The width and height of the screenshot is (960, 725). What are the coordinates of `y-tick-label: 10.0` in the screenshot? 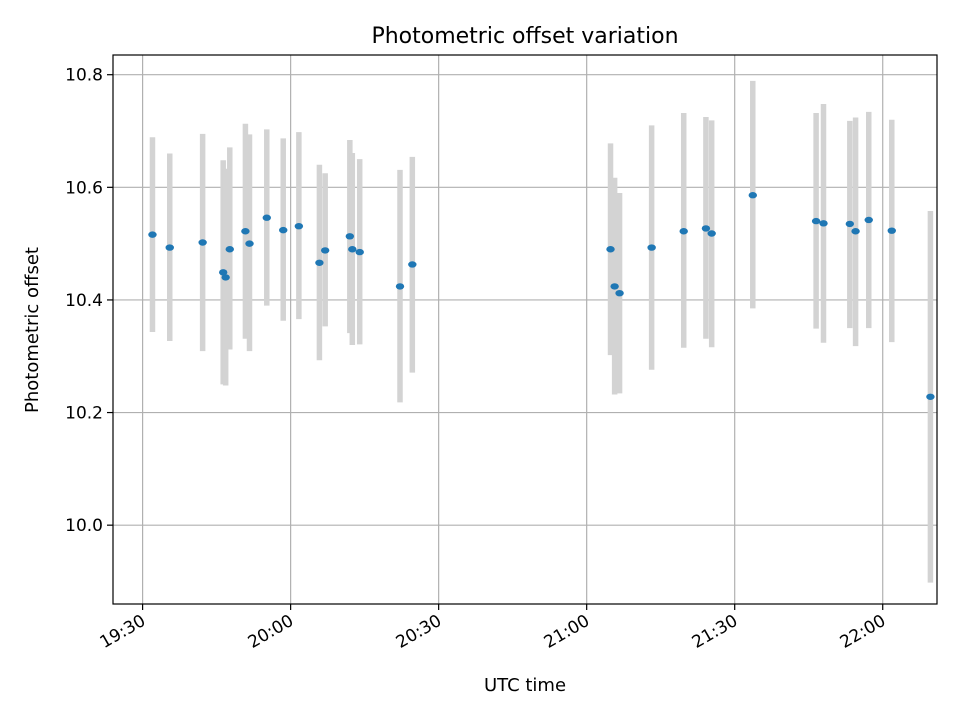 It's located at (84, 526).